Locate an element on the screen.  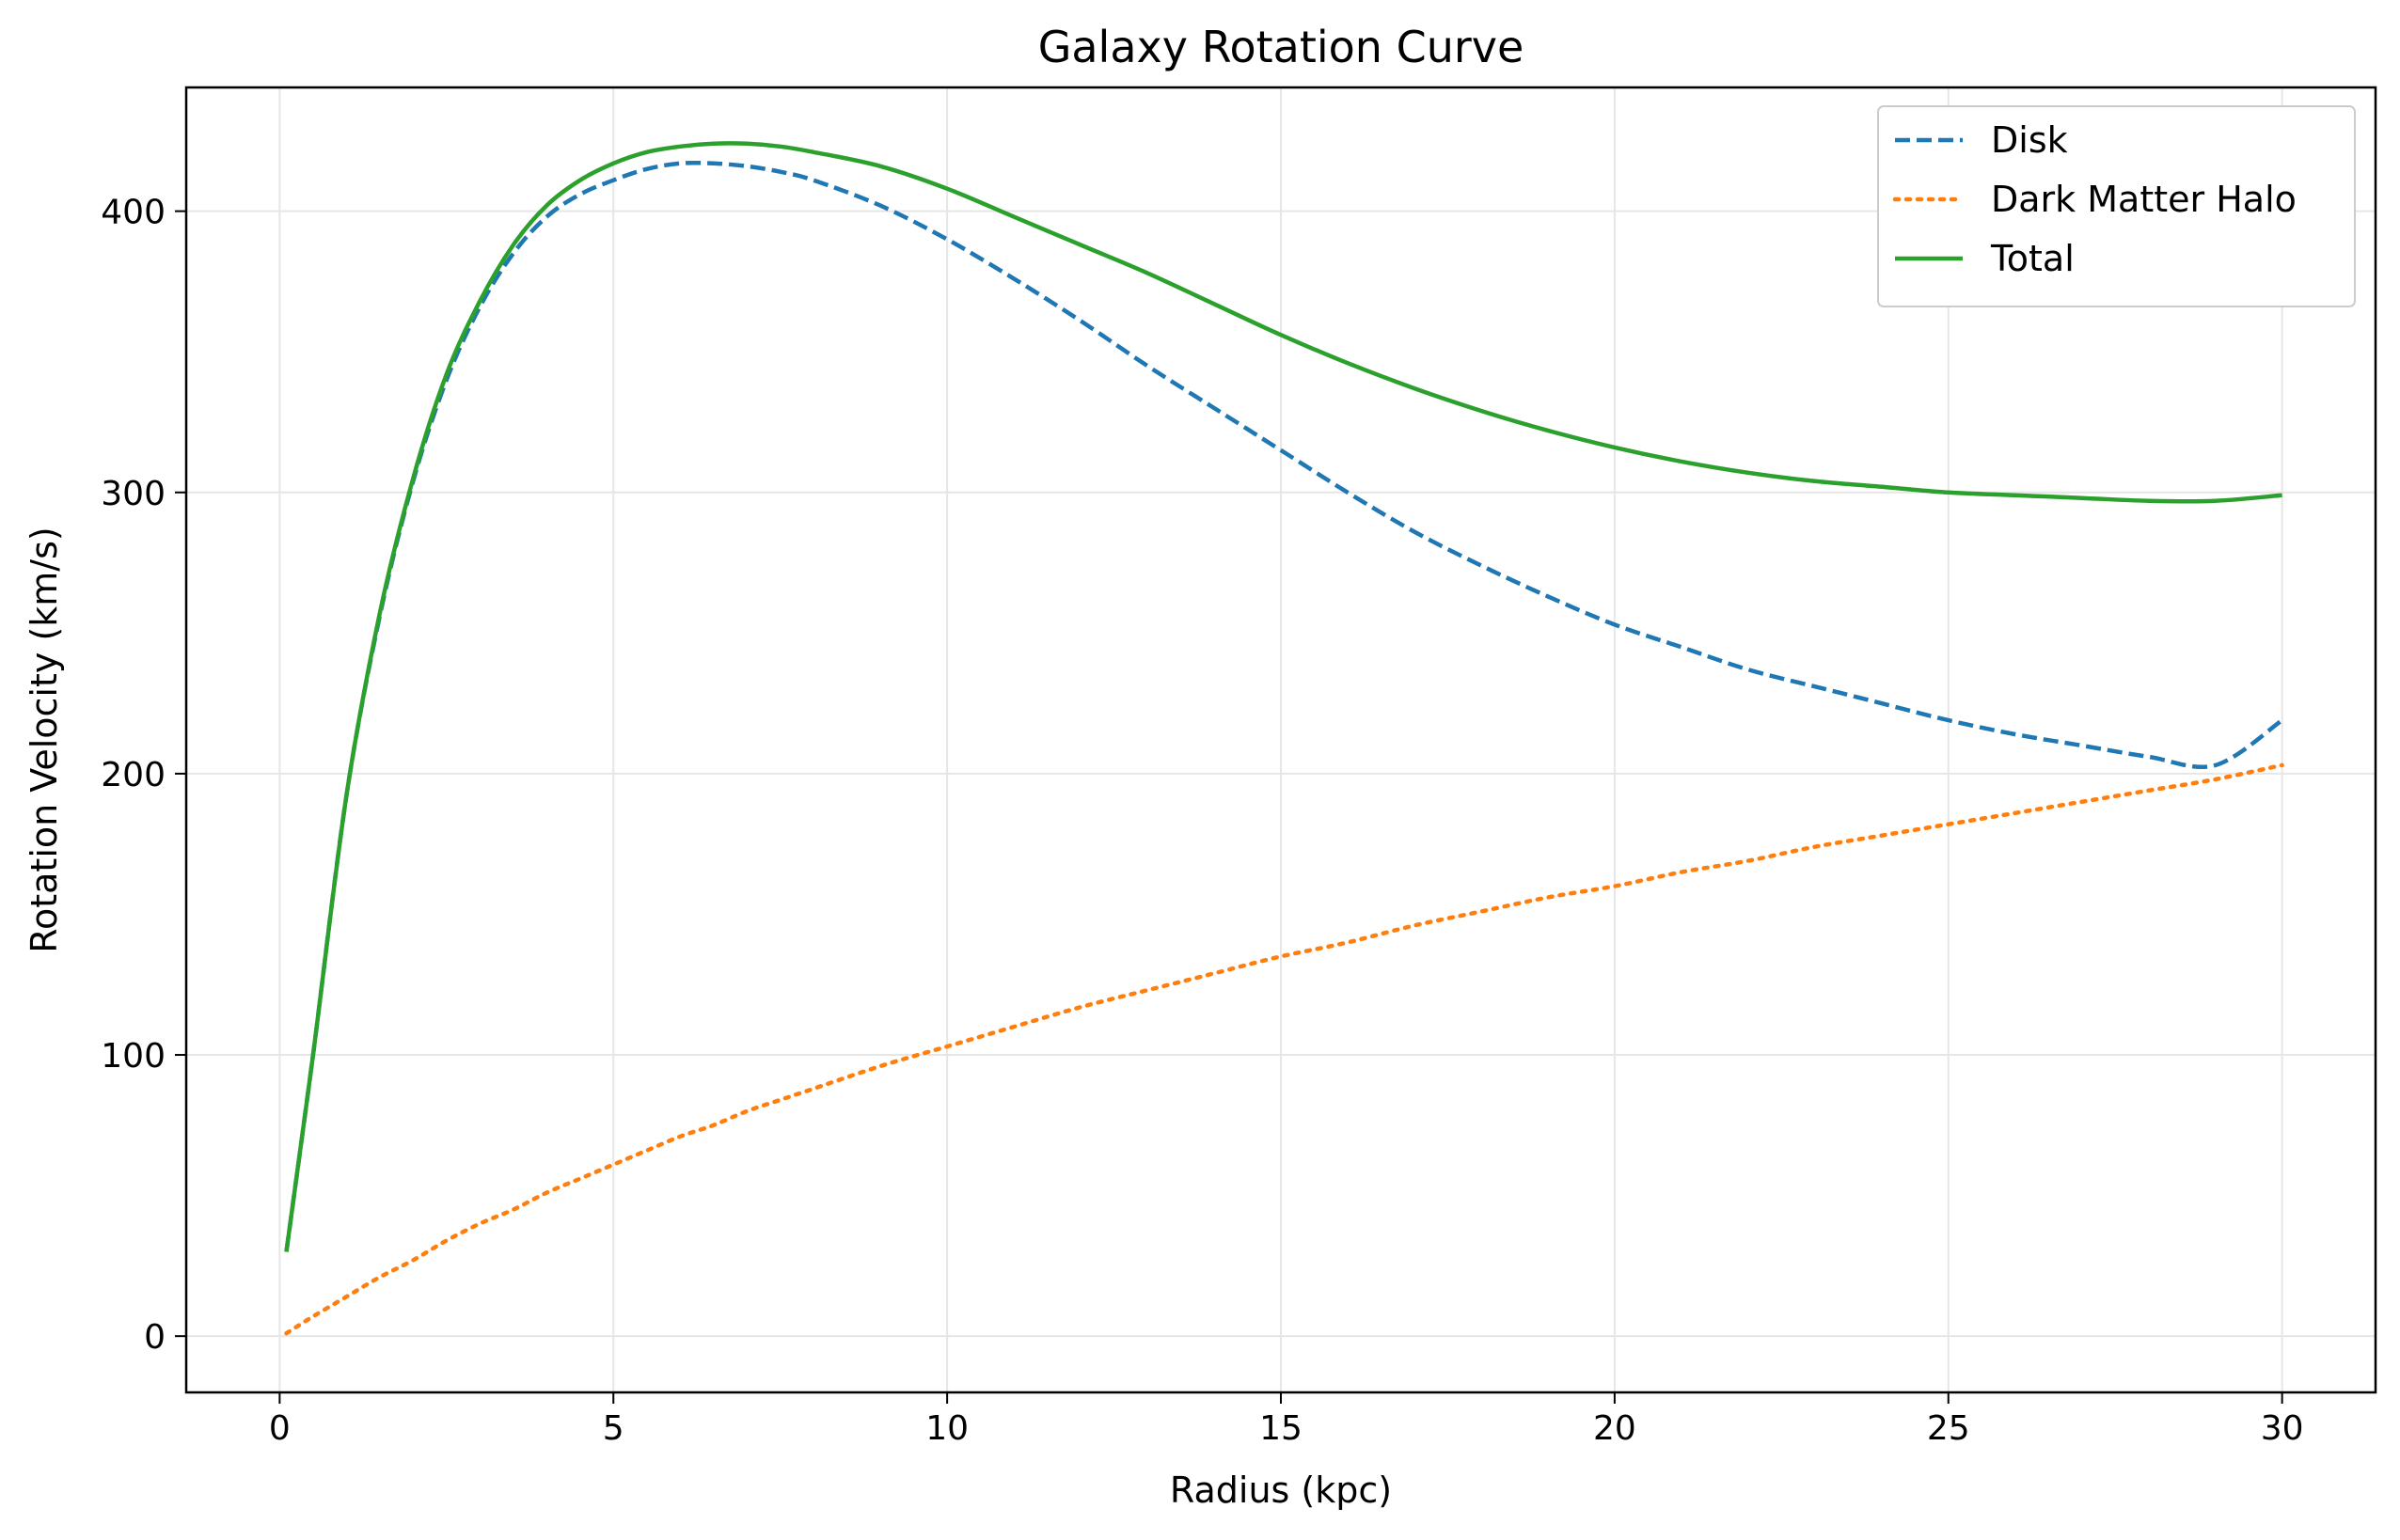
x-tick-label: 25 is located at coordinates (1948, 1428).